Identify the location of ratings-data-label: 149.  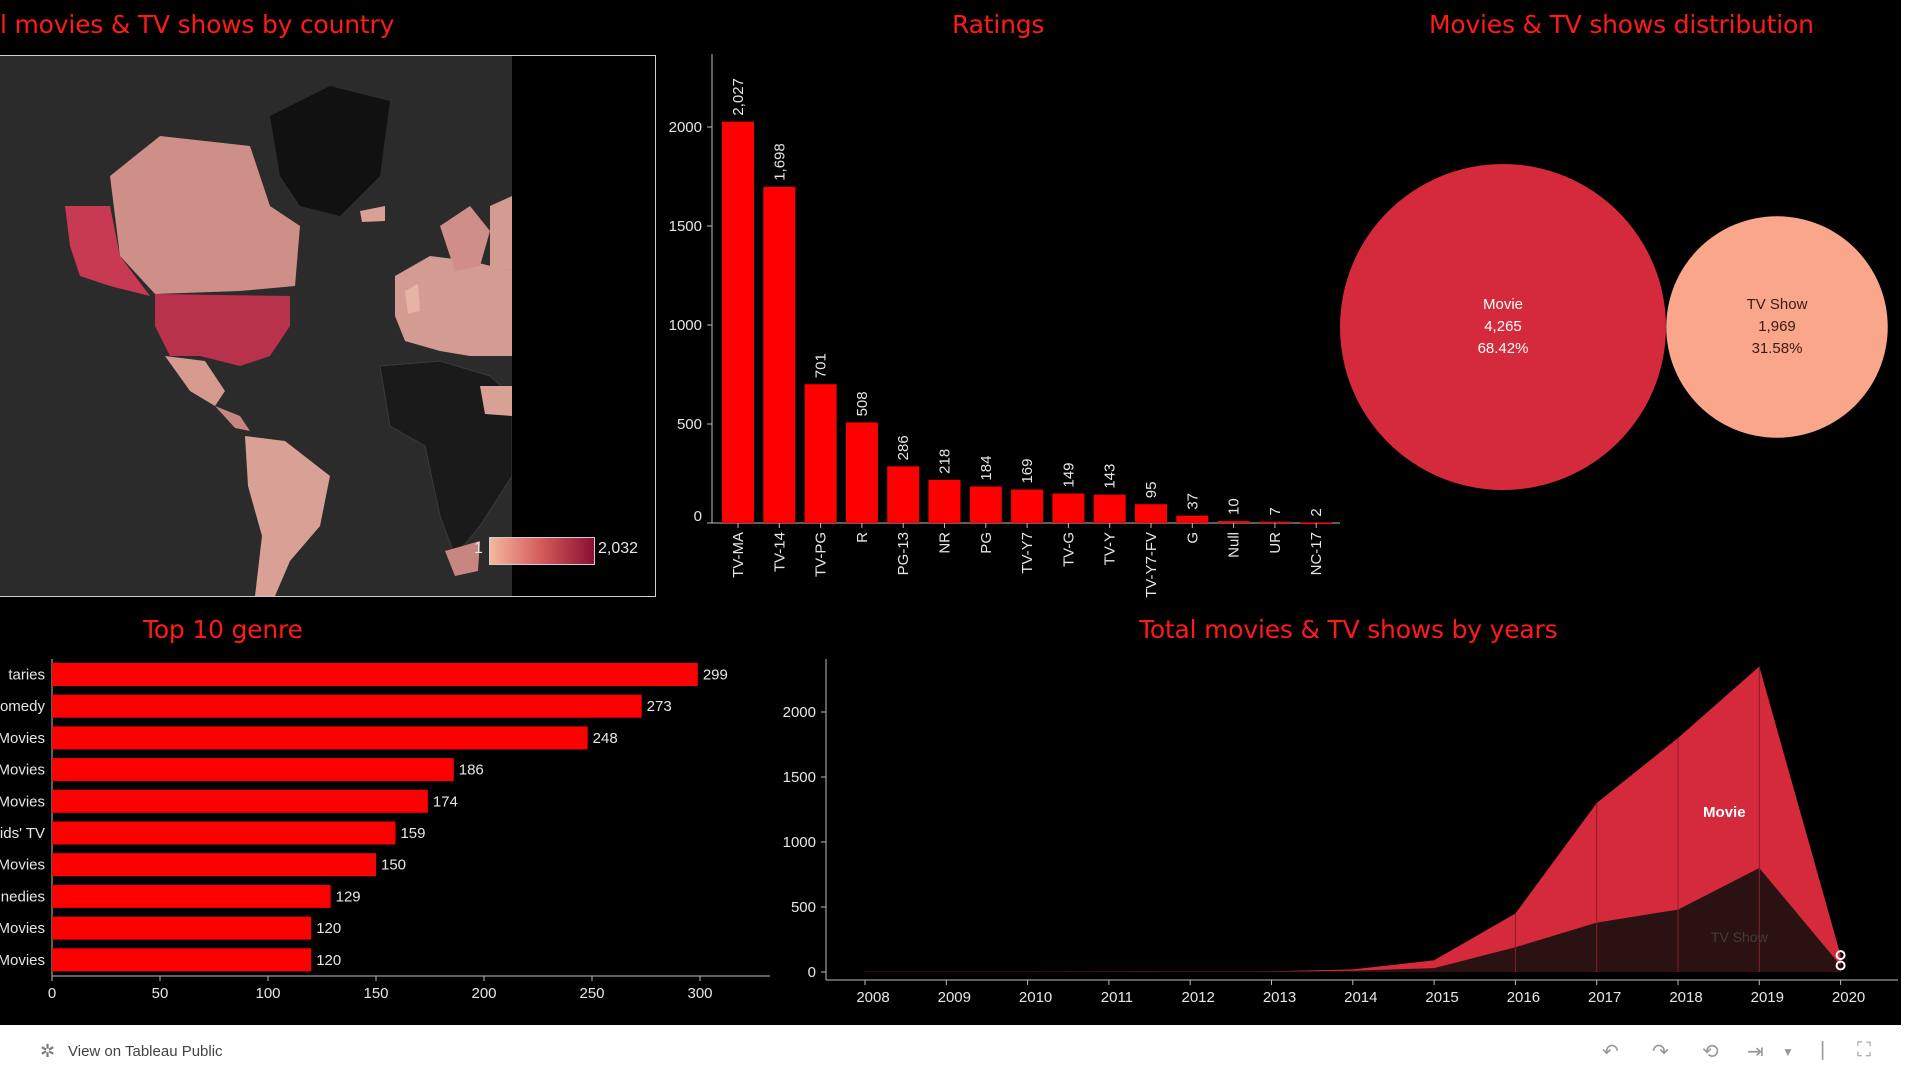
(1068, 474).